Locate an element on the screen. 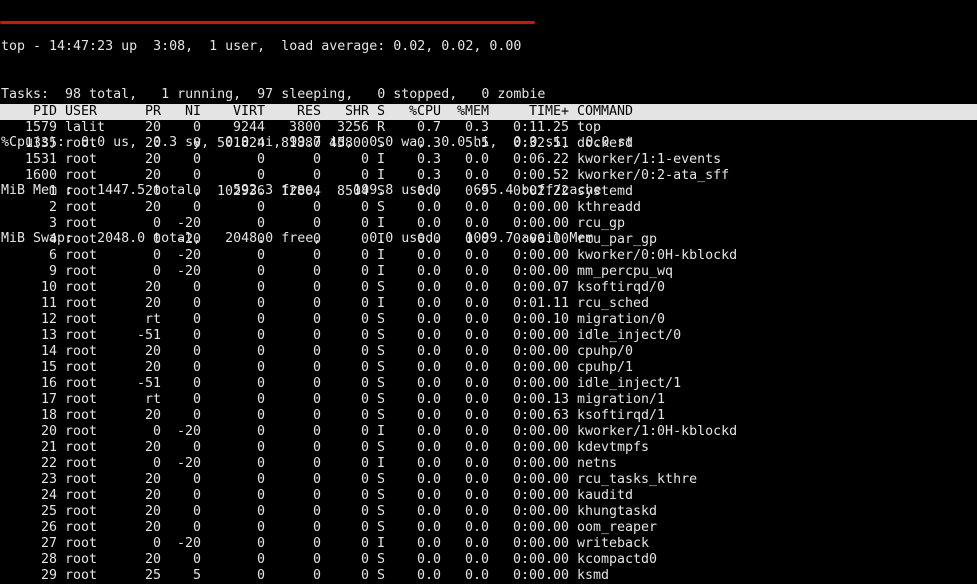  process-row: 11 root 20 0 0 0 0 I 0.0 0.0 0:01.11 rcu_sched is located at coordinates (488, 304).